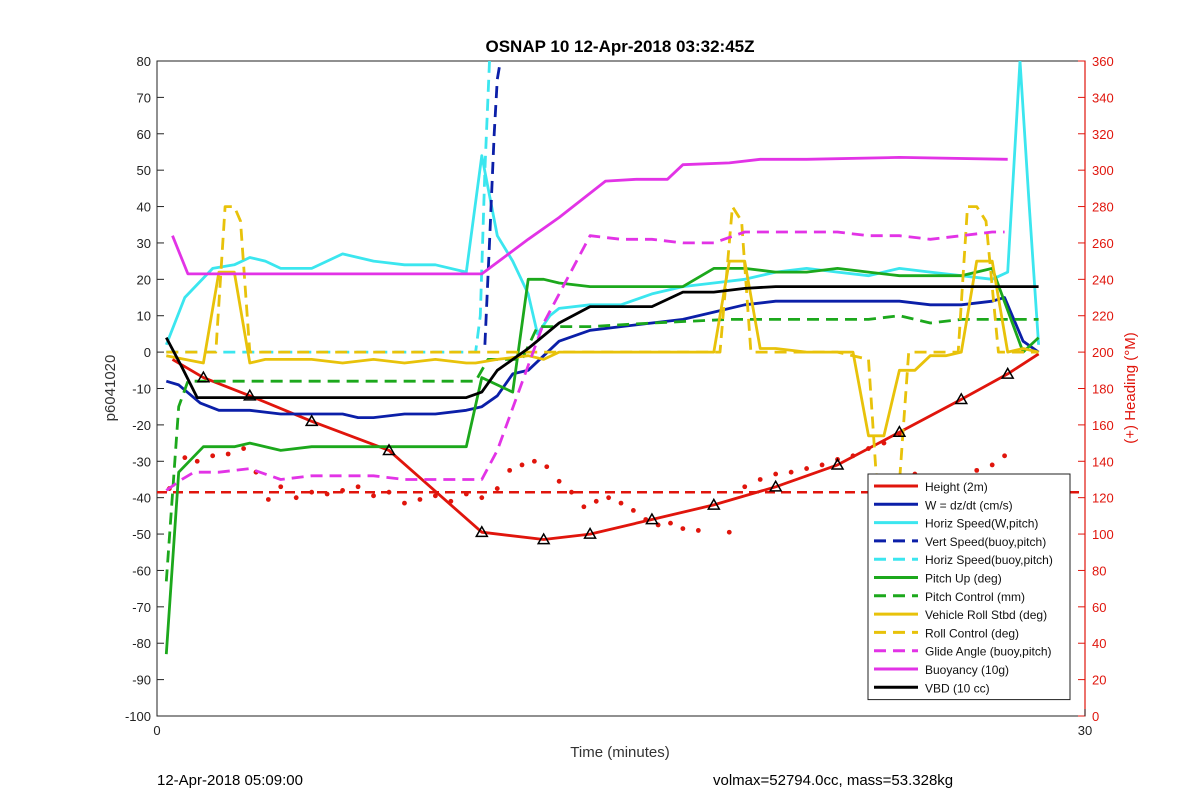 This screenshot has height=804, width=1200. Describe the element at coordinates (1085, 730) in the screenshot. I see `x-tick-label: 30` at that location.